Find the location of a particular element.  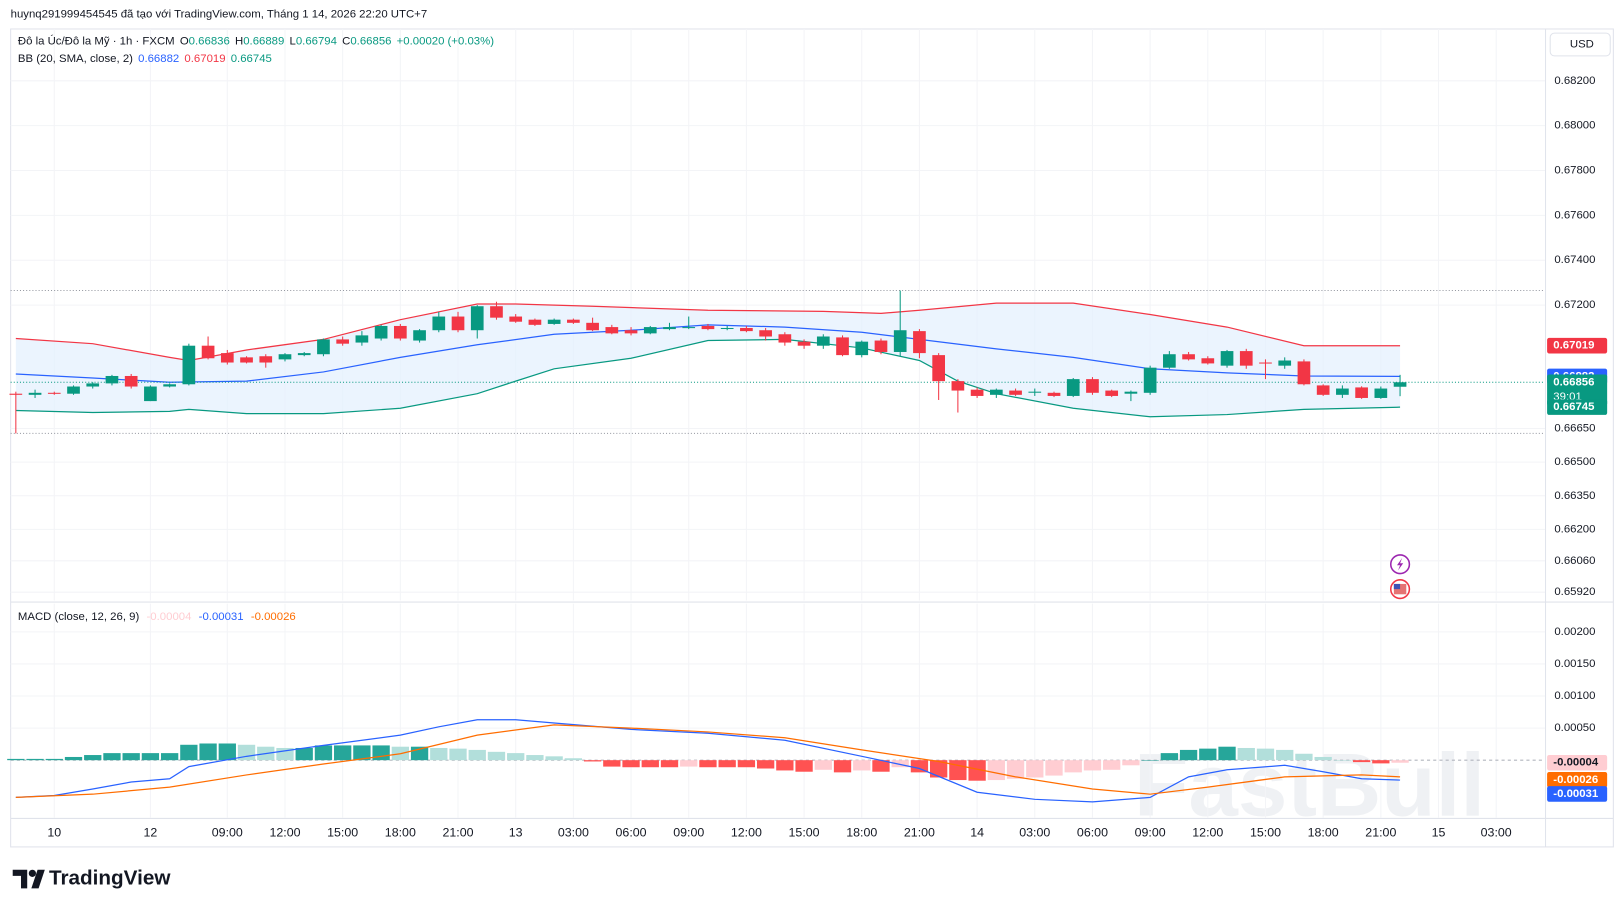

price-badge-label: 0.66745 is located at coordinates (1574, 407).